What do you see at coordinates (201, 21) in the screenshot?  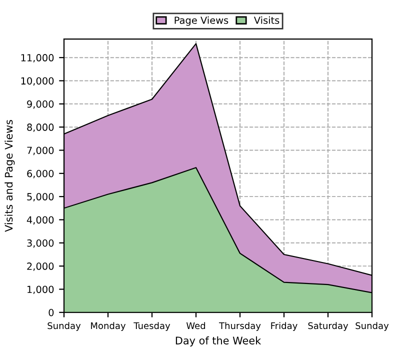 I see `legend-label: Page Views` at bounding box center [201, 21].